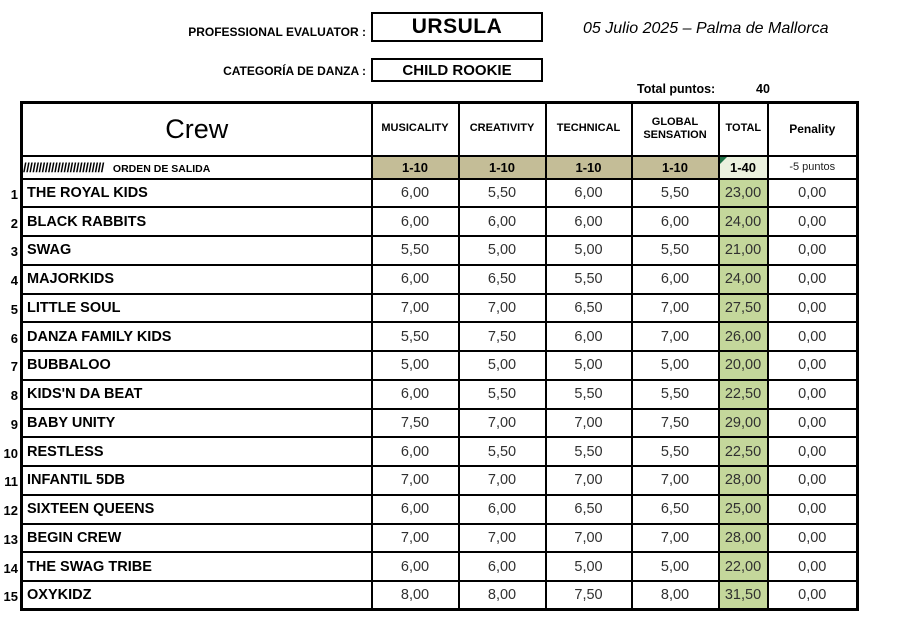 This screenshot has height=630, width=900. I want to click on table-row: OXYKIDZ 8,00 8,00 7,50 8,00 31,50 0,00, so click(439, 595).